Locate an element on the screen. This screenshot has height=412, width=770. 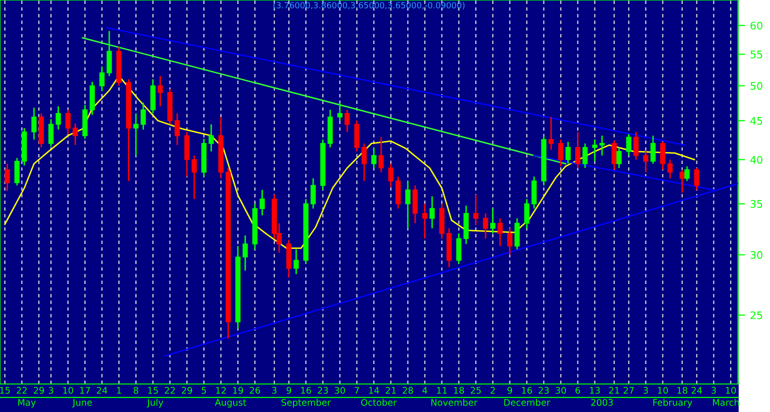
x-tick-label: 6 is located at coordinates (578, 390).